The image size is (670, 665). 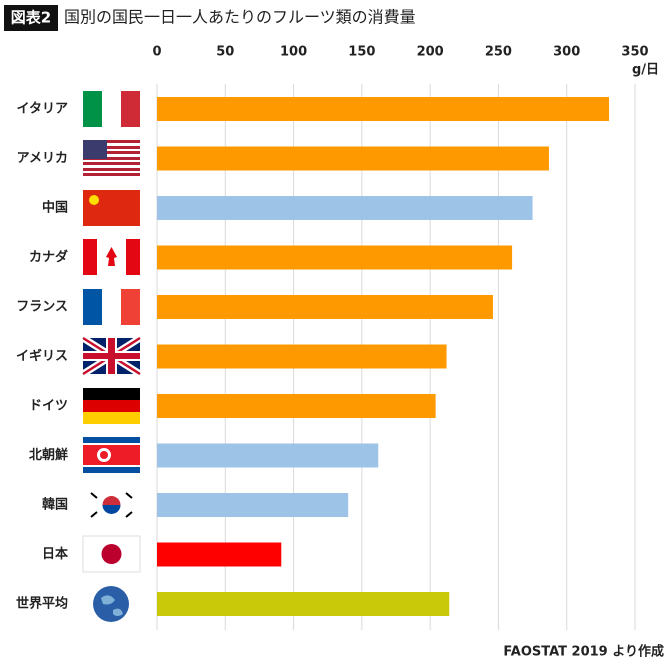 What do you see at coordinates (42, 109) in the screenshot?
I see `y-tick-label: イタリア` at bounding box center [42, 109].